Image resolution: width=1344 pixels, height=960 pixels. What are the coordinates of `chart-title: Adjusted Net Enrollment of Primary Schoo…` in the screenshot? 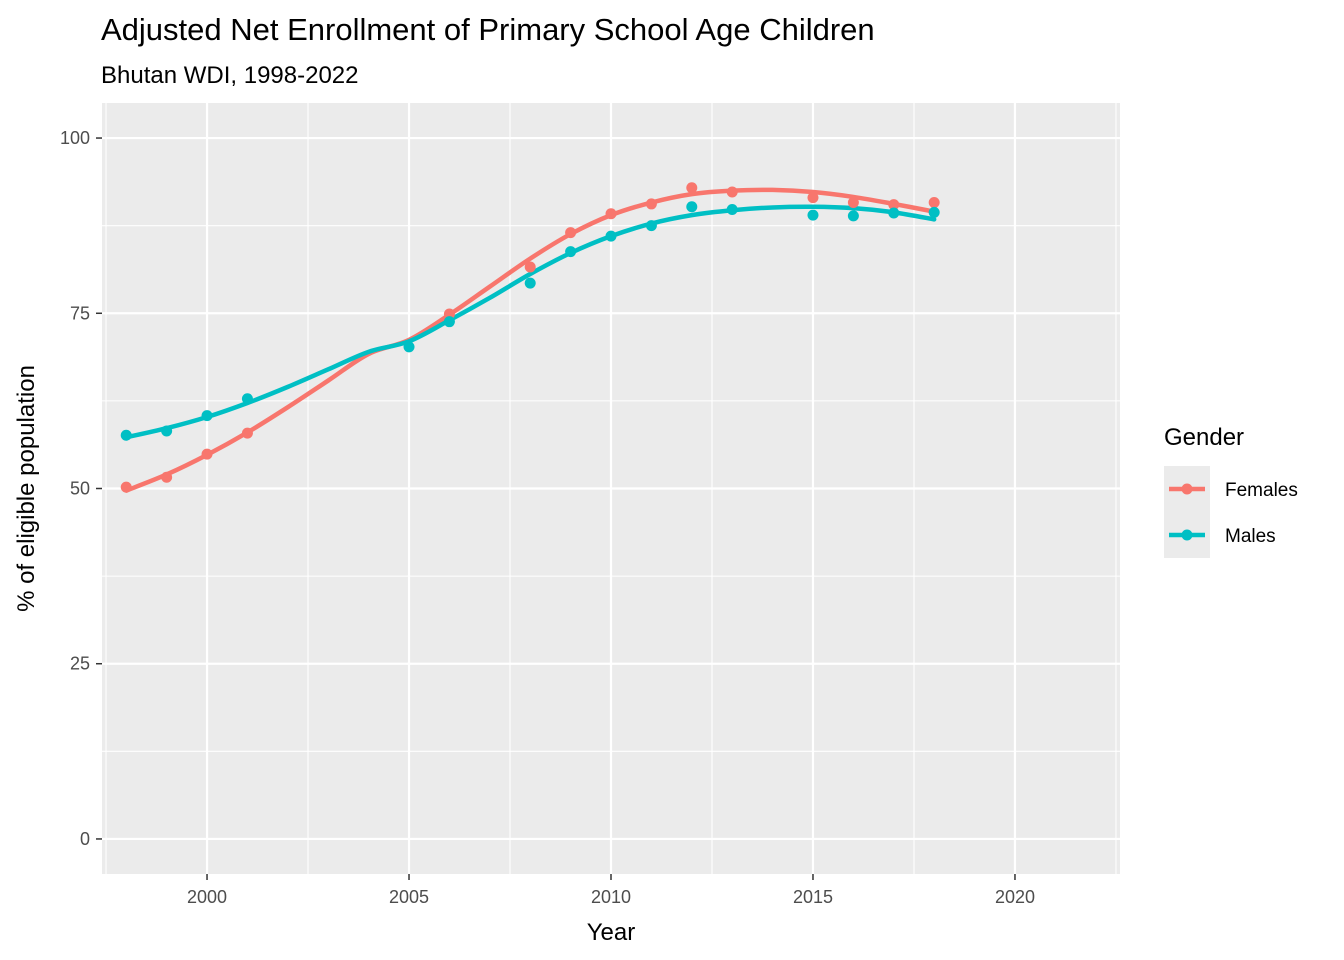 It's located at (488, 29).